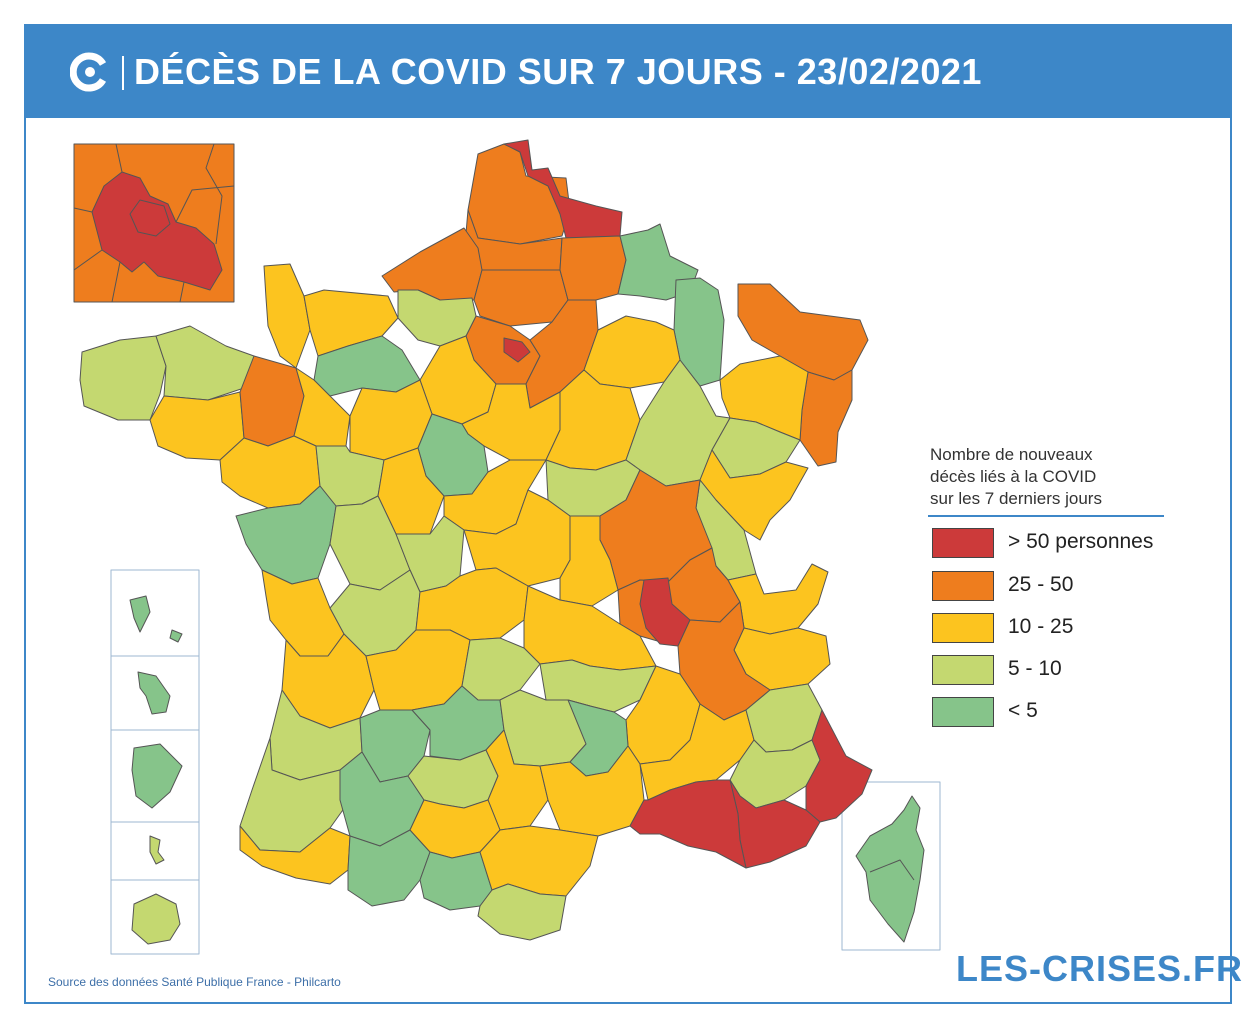  What do you see at coordinates (1013, 476) in the screenshot?
I see `legend-title-line: décès liés à la COVID` at bounding box center [1013, 476].